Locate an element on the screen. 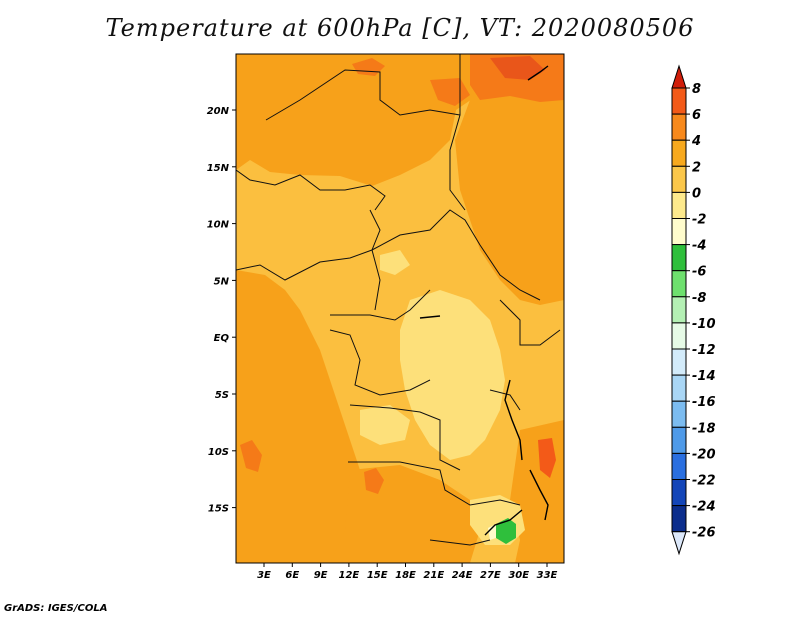 Image resolution: width=800 pixels, height=618 pixels. region-central-low is located at coordinates (452, 375).